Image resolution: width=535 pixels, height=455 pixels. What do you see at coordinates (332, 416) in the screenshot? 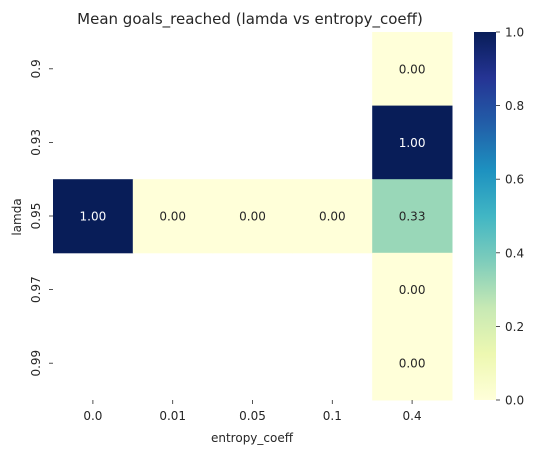
I see `x-tick-label: 0.1` at bounding box center [332, 416].